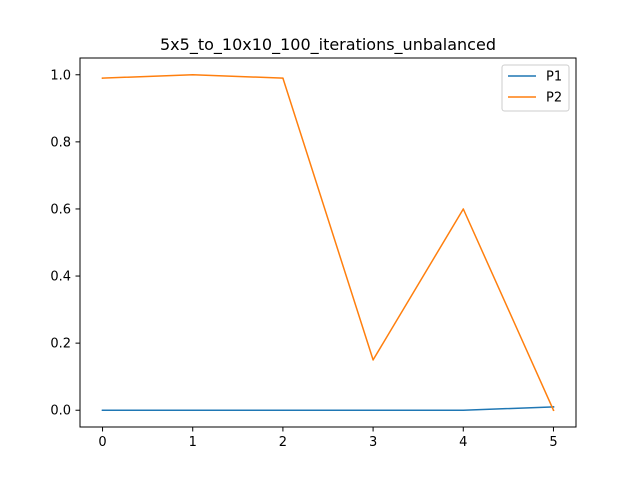 The image size is (640, 480). I want to click on series-line-p1, so click(328, 408).